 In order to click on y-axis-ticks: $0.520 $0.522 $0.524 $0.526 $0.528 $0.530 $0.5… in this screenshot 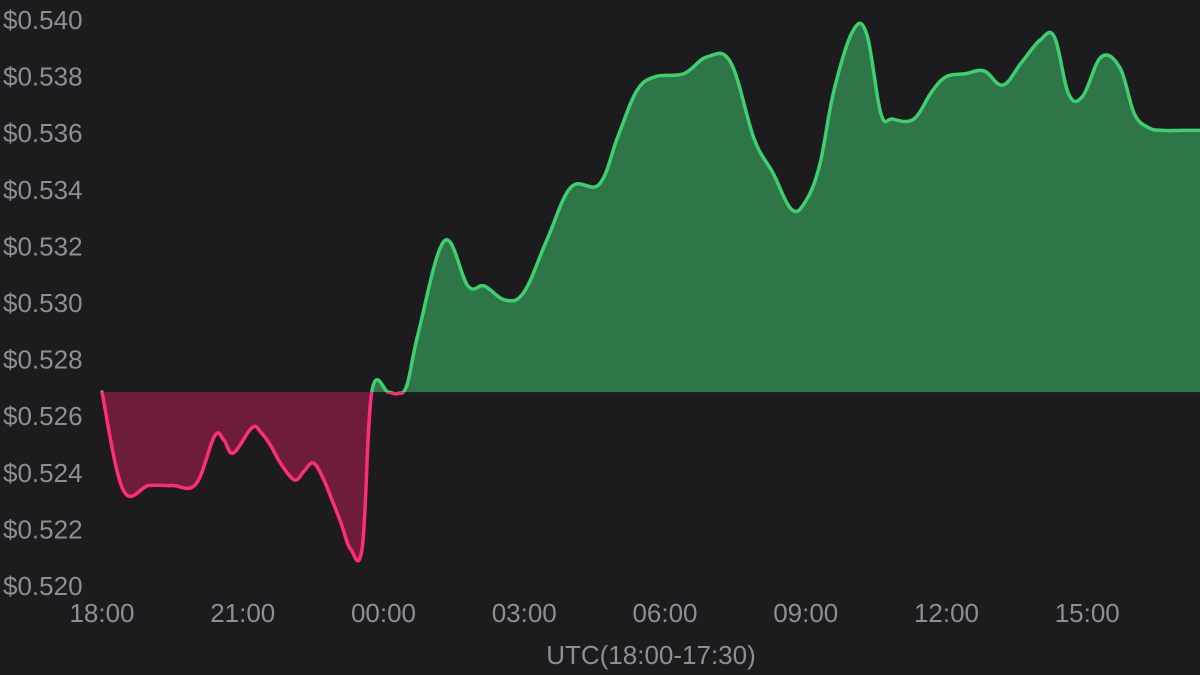, I will do `click(43, 303)`.